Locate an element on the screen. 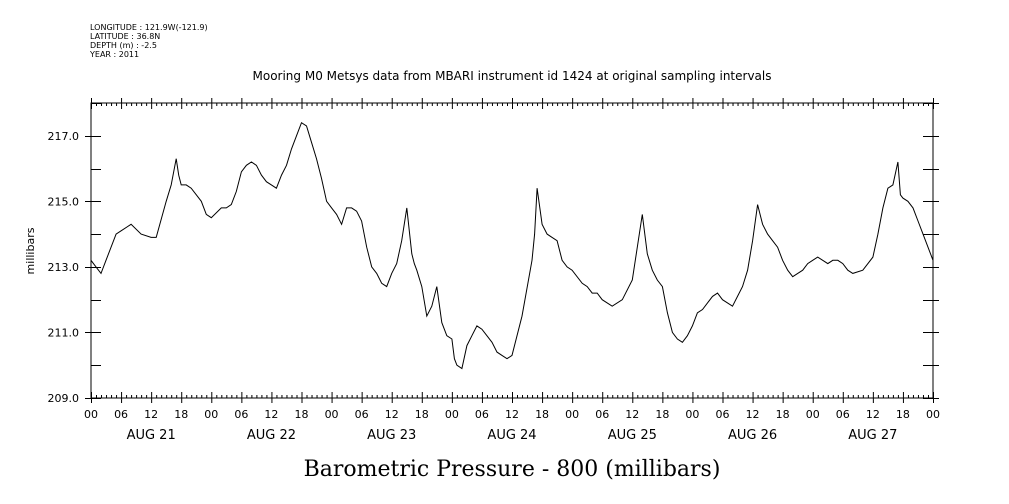 The height and width of the screenshot is (504, 1009). y-tick-label: 211.0 is located at coordinates (64, 332).